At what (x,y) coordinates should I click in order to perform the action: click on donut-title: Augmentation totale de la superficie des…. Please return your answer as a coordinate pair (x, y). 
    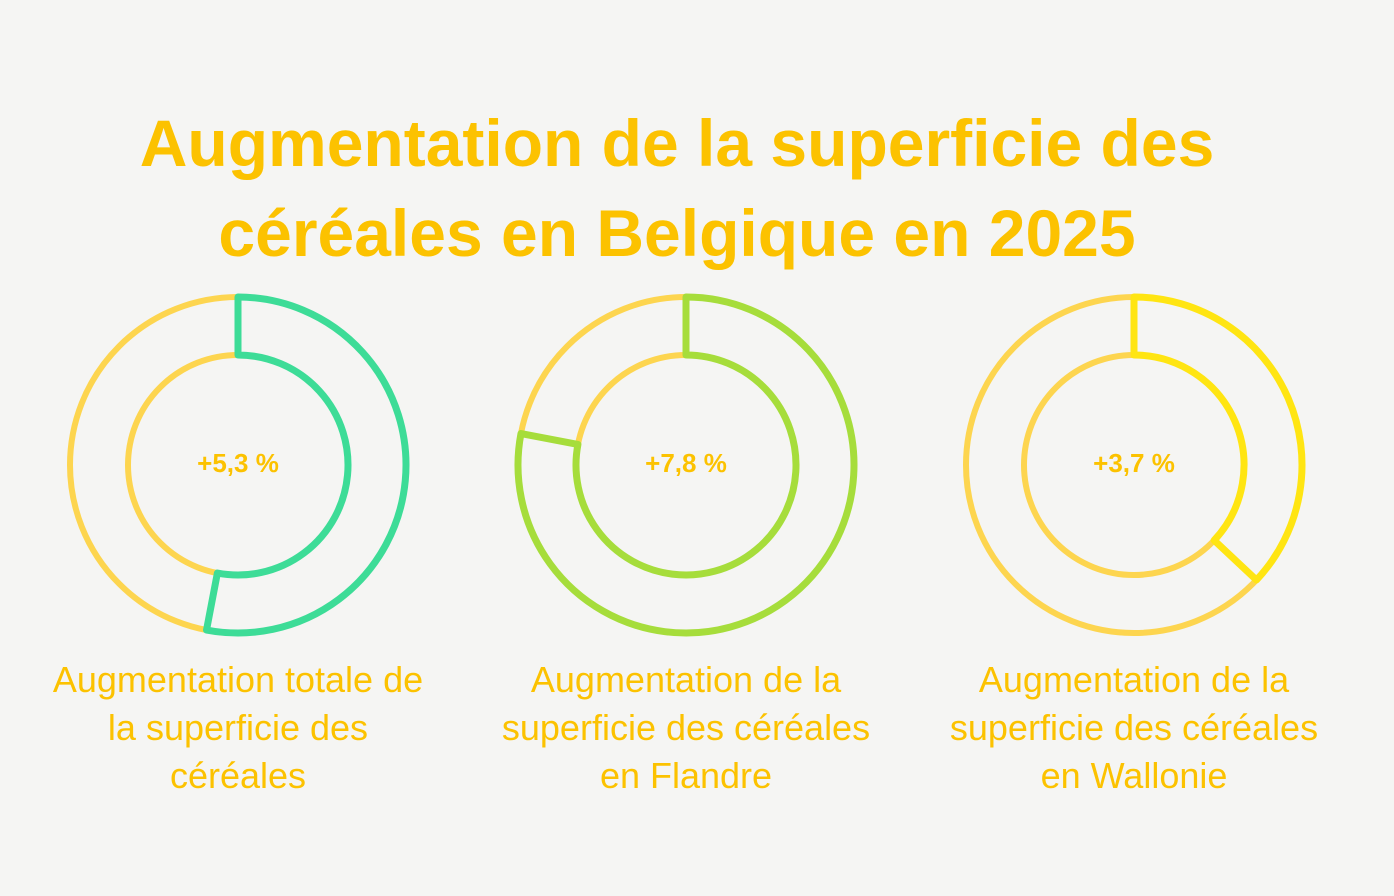
    Looking at the image, I should click on (238, 727).